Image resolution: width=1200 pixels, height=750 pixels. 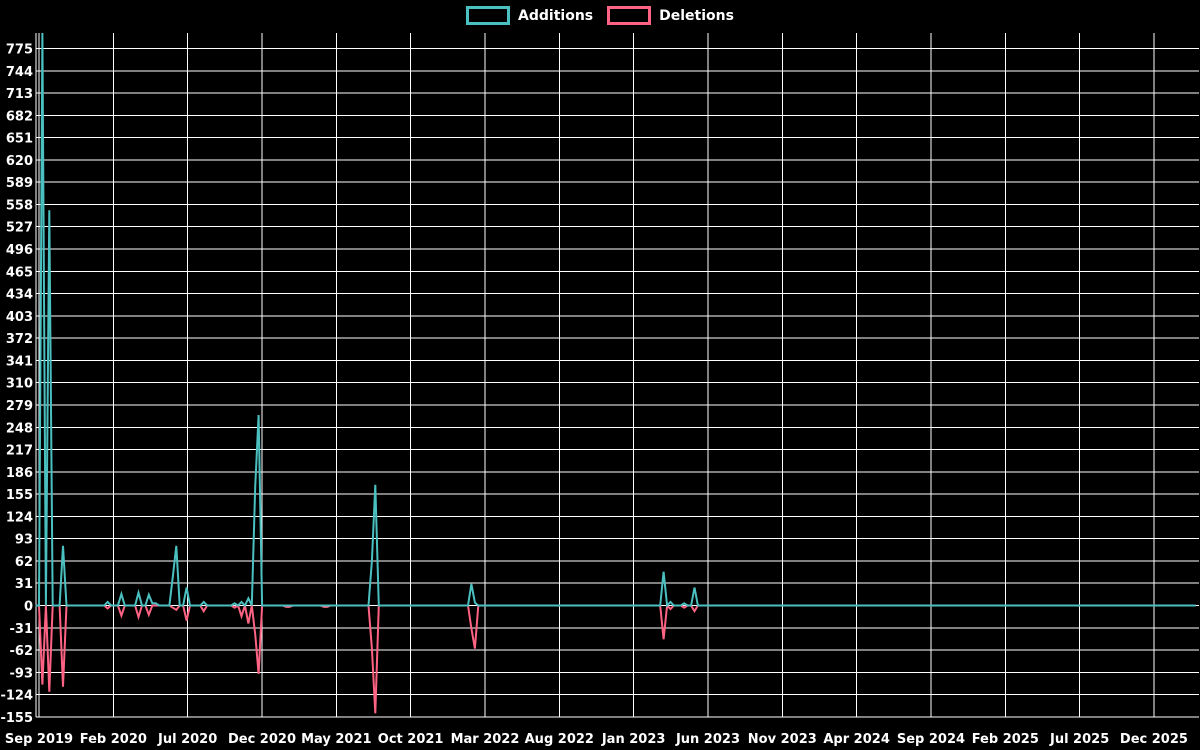 I want to click on svg-text: -155, so click(x=16, y=718).